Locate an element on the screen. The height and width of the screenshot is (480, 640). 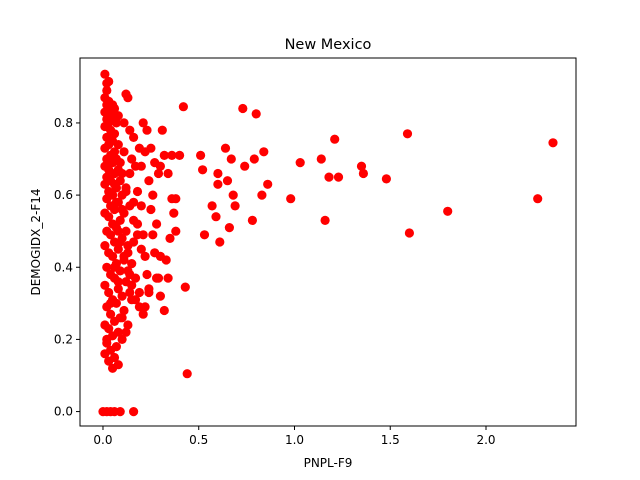
chart-title: New Mexico is located at coordinates (328, 45).